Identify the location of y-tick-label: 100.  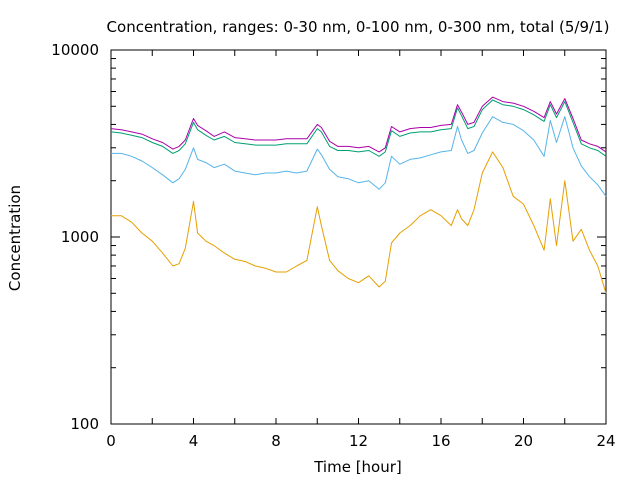
(84, 424).